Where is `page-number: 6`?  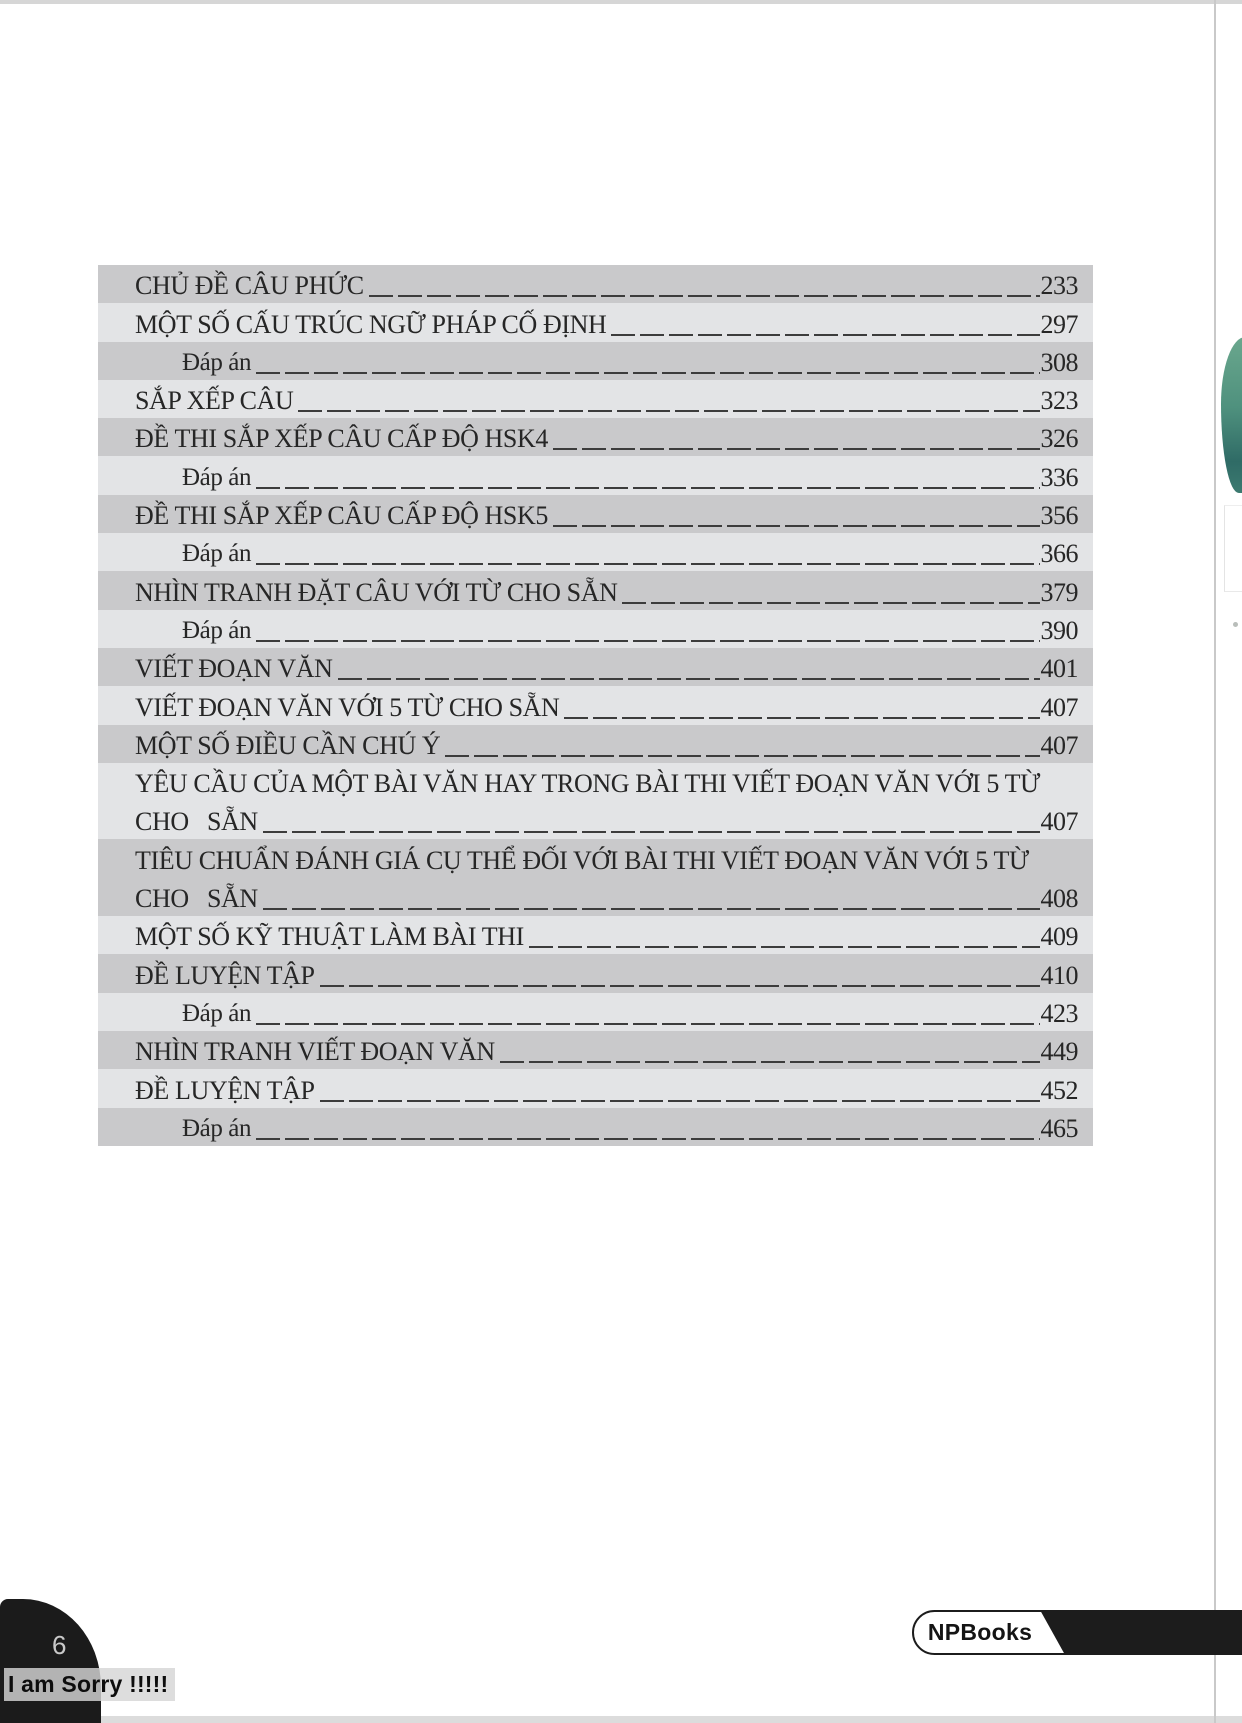 page-number: 6 is located at coordinates (59, 1645).